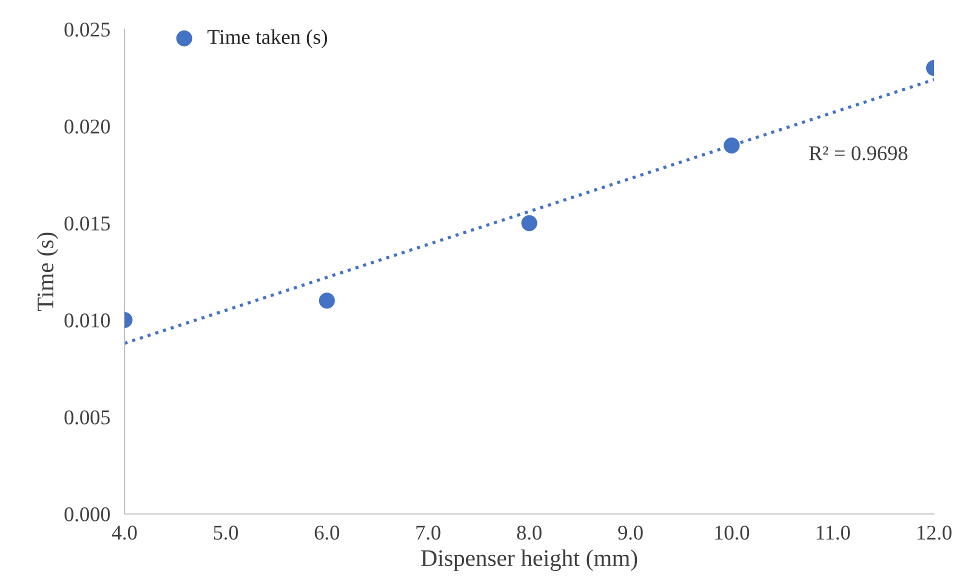 Image resolution: width=958 pixels, height=584 pixels. What do you see at coordinates (858, 153) in the screenshot?
I see `annotation: R² = 0.9698` at bounding box center [858, 153].